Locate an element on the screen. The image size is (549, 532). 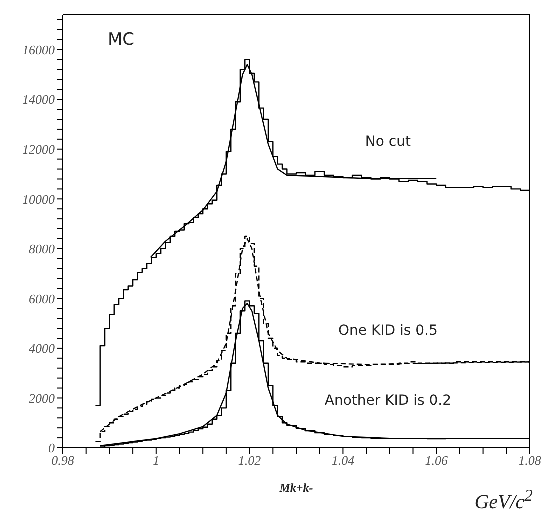
y-tick-label: 12000 is located at coordinates (39, 149).